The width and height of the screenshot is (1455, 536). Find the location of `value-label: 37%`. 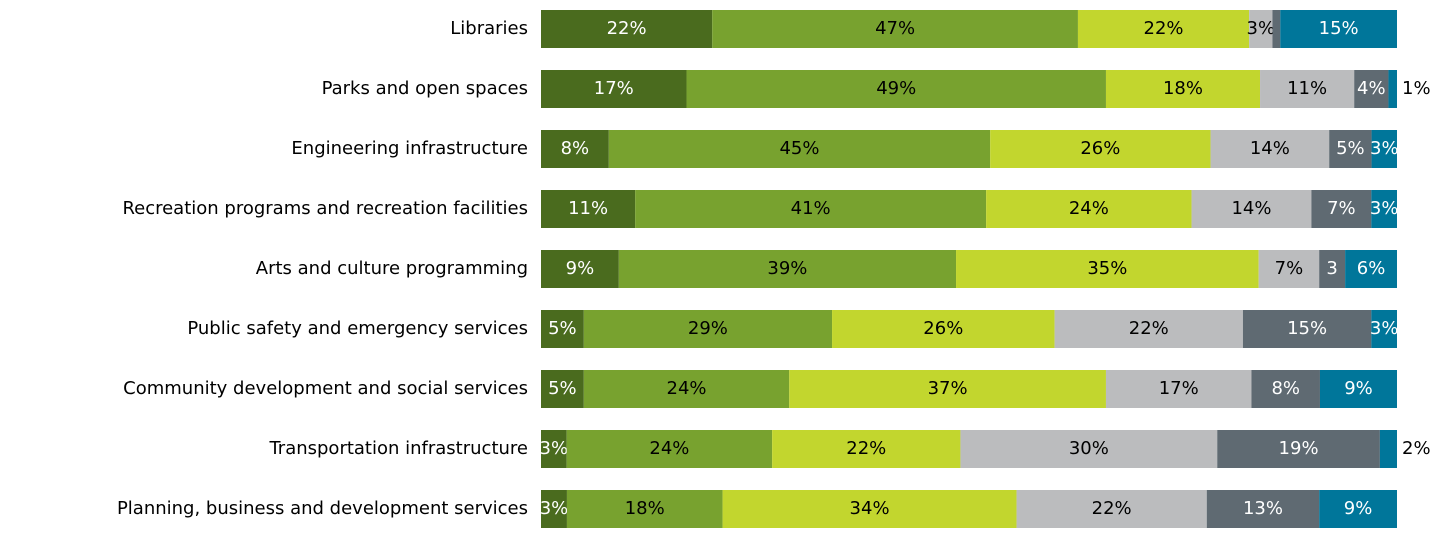

value-label: 37% is located at coordinates (948, 388).